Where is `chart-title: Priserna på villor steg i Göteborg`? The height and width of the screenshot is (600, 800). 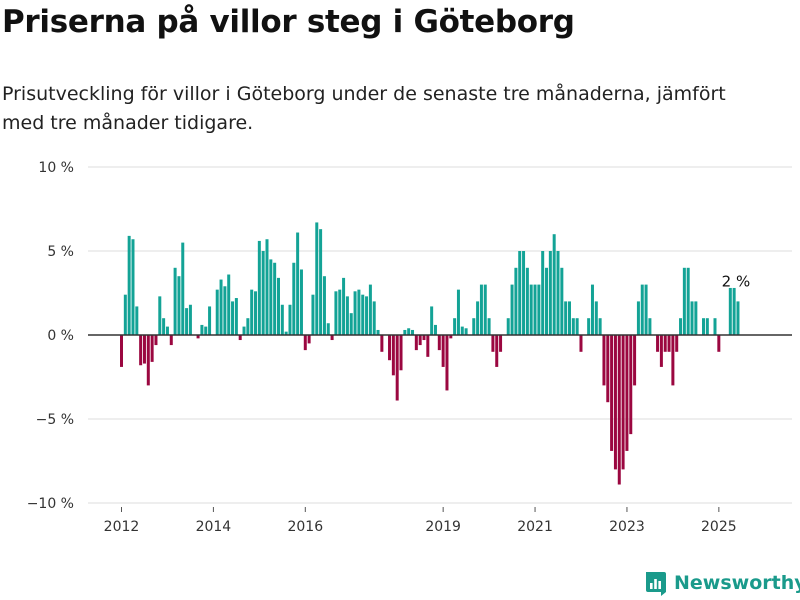
chart-title: Priserna på villor steg i Göteborg is located at coordinates (288, 22).